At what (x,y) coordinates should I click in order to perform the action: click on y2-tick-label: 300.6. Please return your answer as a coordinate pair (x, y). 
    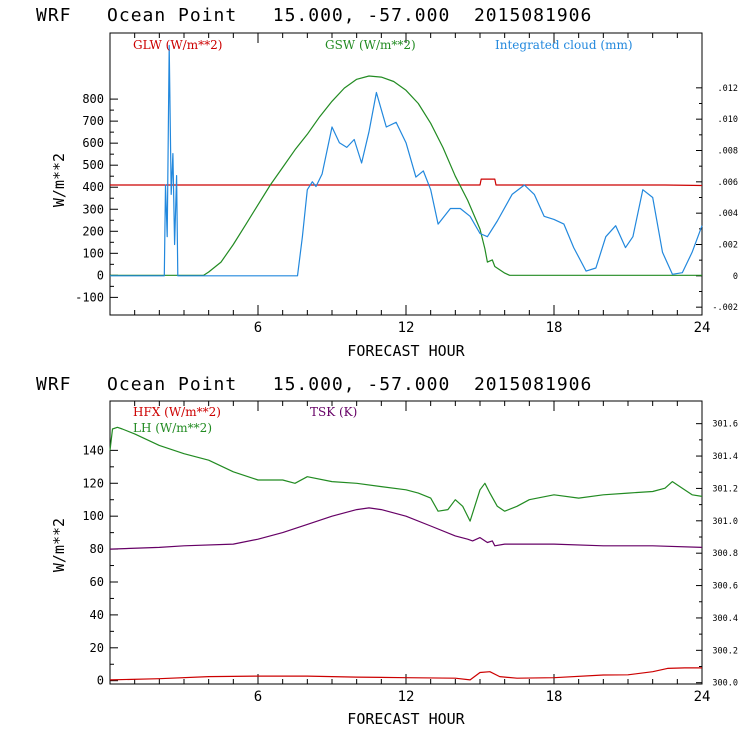
    Looking at the image, I should click on (725, 587).